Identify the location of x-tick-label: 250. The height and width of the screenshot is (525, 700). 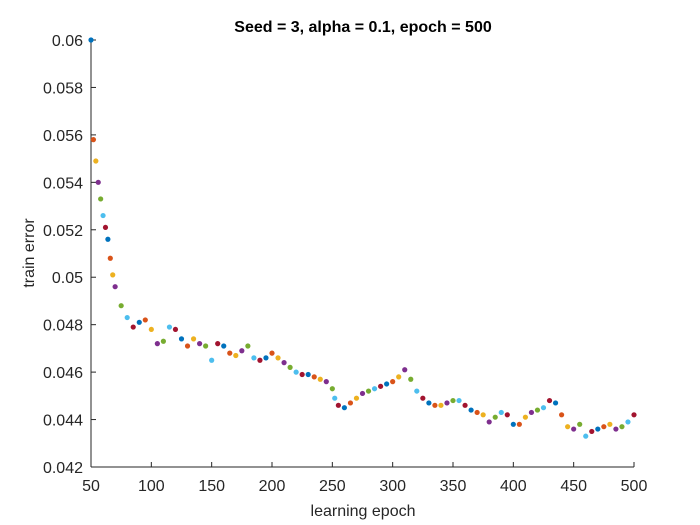
(332, 486).